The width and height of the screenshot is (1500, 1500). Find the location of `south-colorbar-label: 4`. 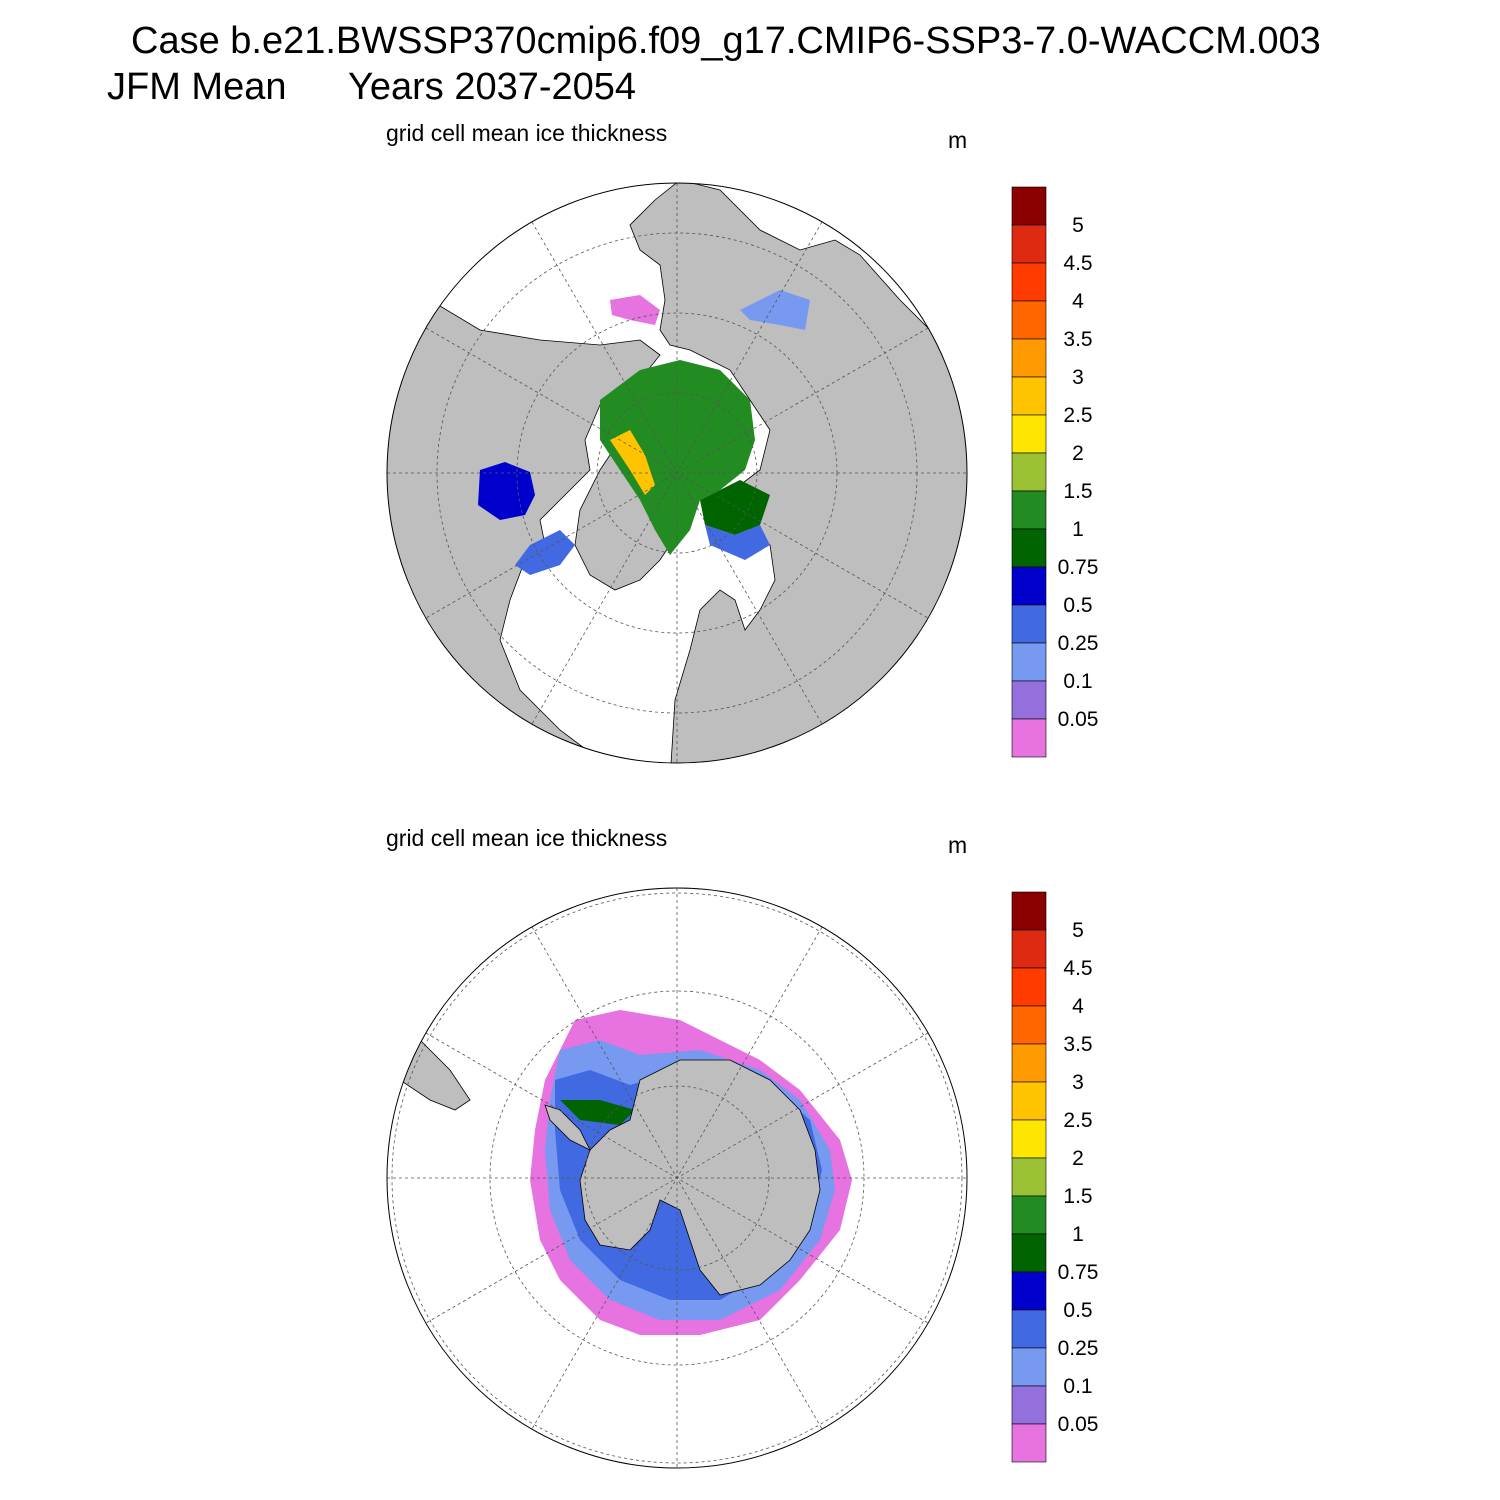

south-colorbar-label: 4 is located at coordinates (1078, 1006).